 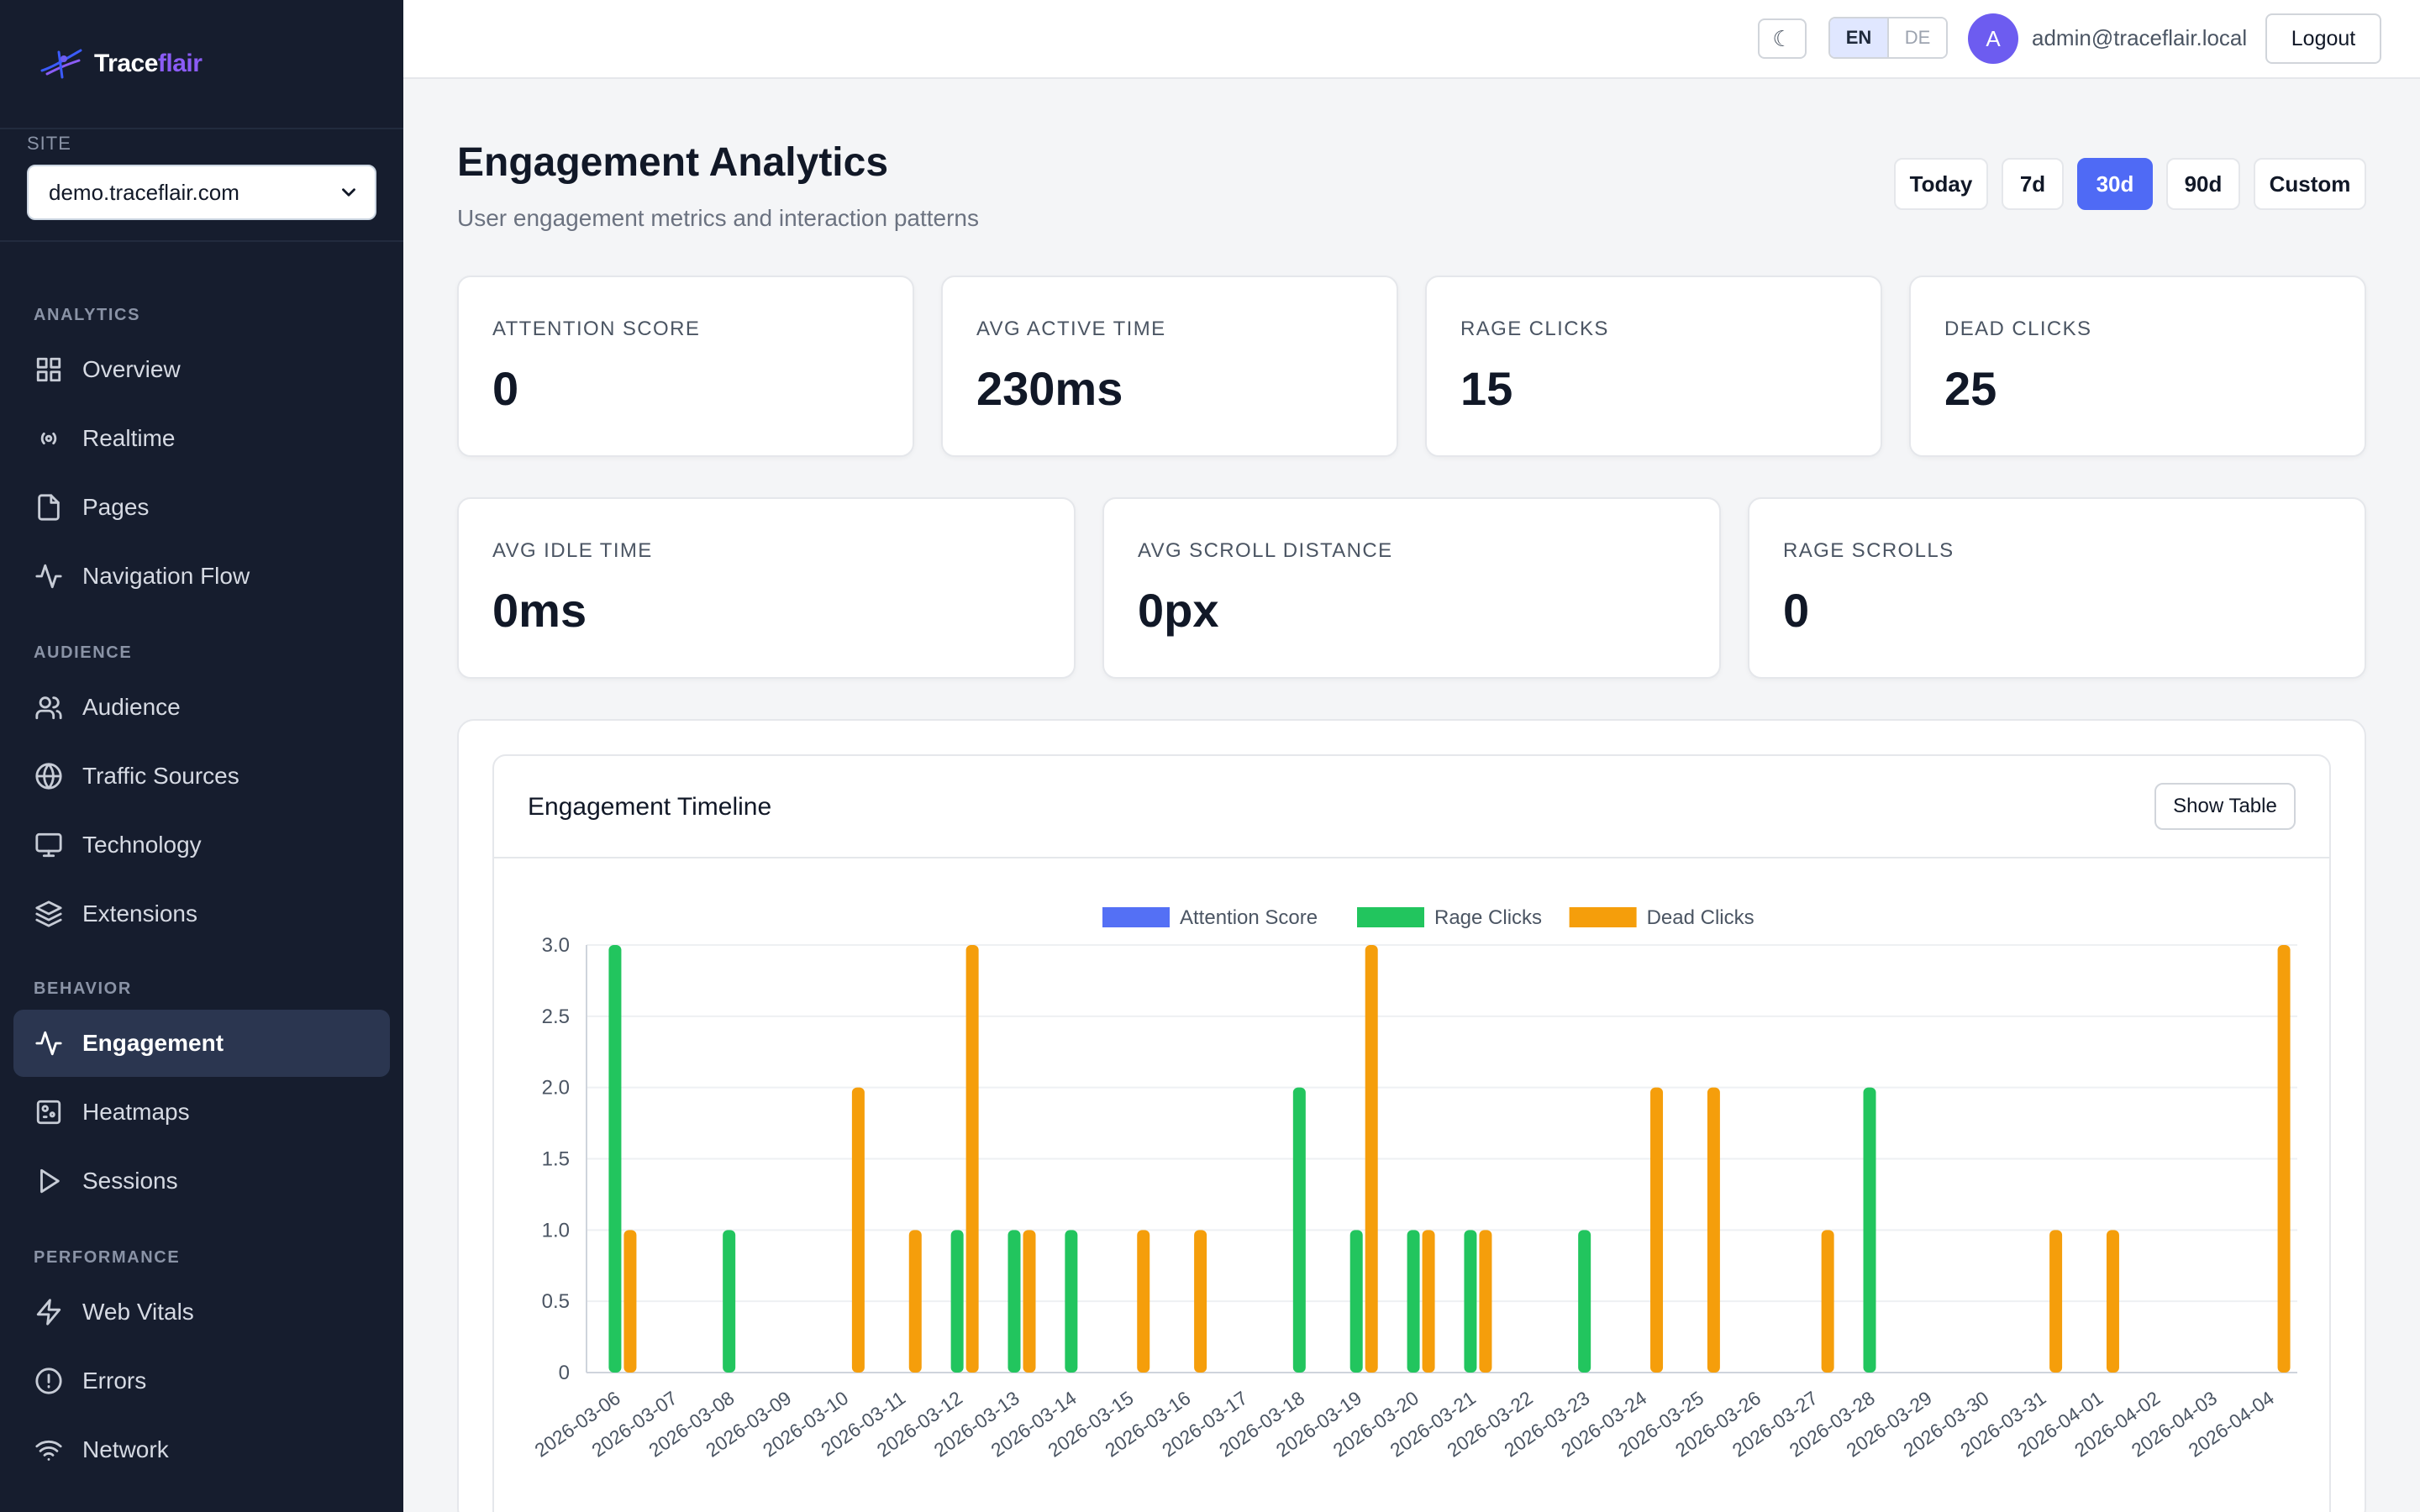 I want to click on section-label-audience: AUDIENCE, so click(x=83, y=652).